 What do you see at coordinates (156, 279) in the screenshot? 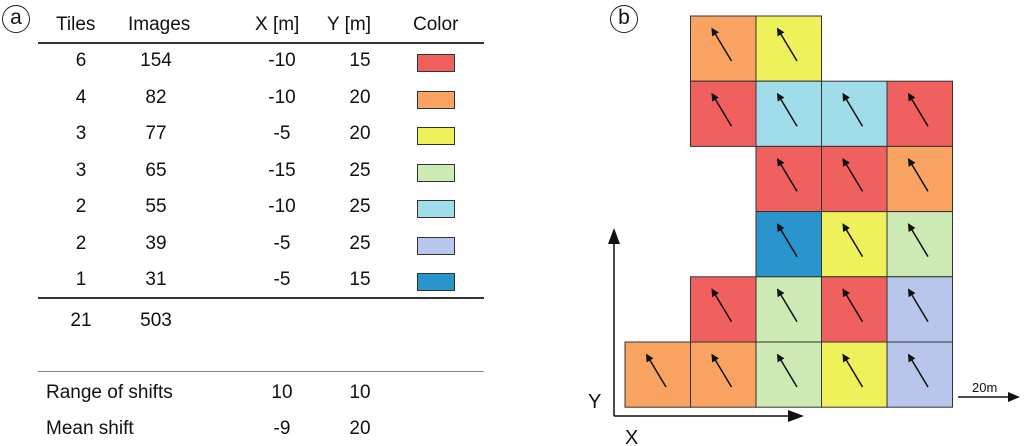
I see `row-images: 31` at bounding box center [156, 279].